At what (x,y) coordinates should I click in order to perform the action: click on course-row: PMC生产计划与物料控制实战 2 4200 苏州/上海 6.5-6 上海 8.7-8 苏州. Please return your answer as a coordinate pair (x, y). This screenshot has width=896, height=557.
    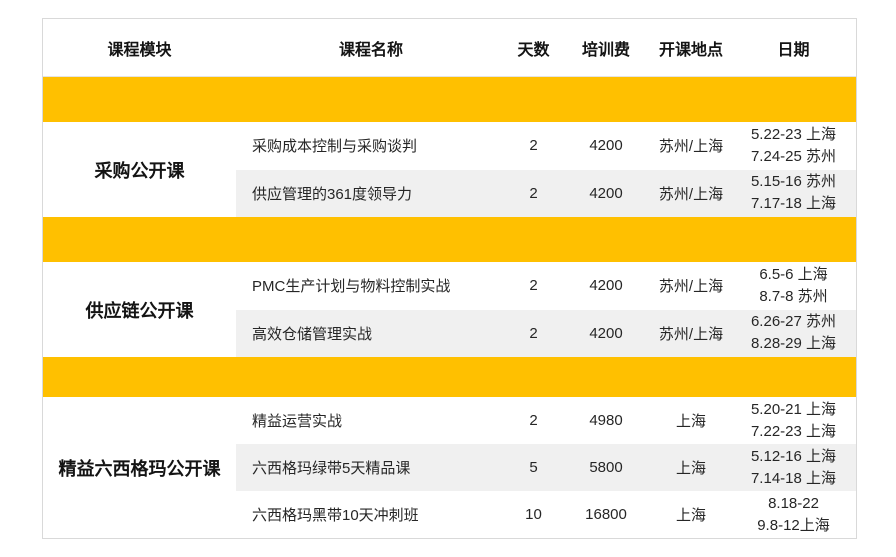
    Looking at the image, I should click on (546, 286).